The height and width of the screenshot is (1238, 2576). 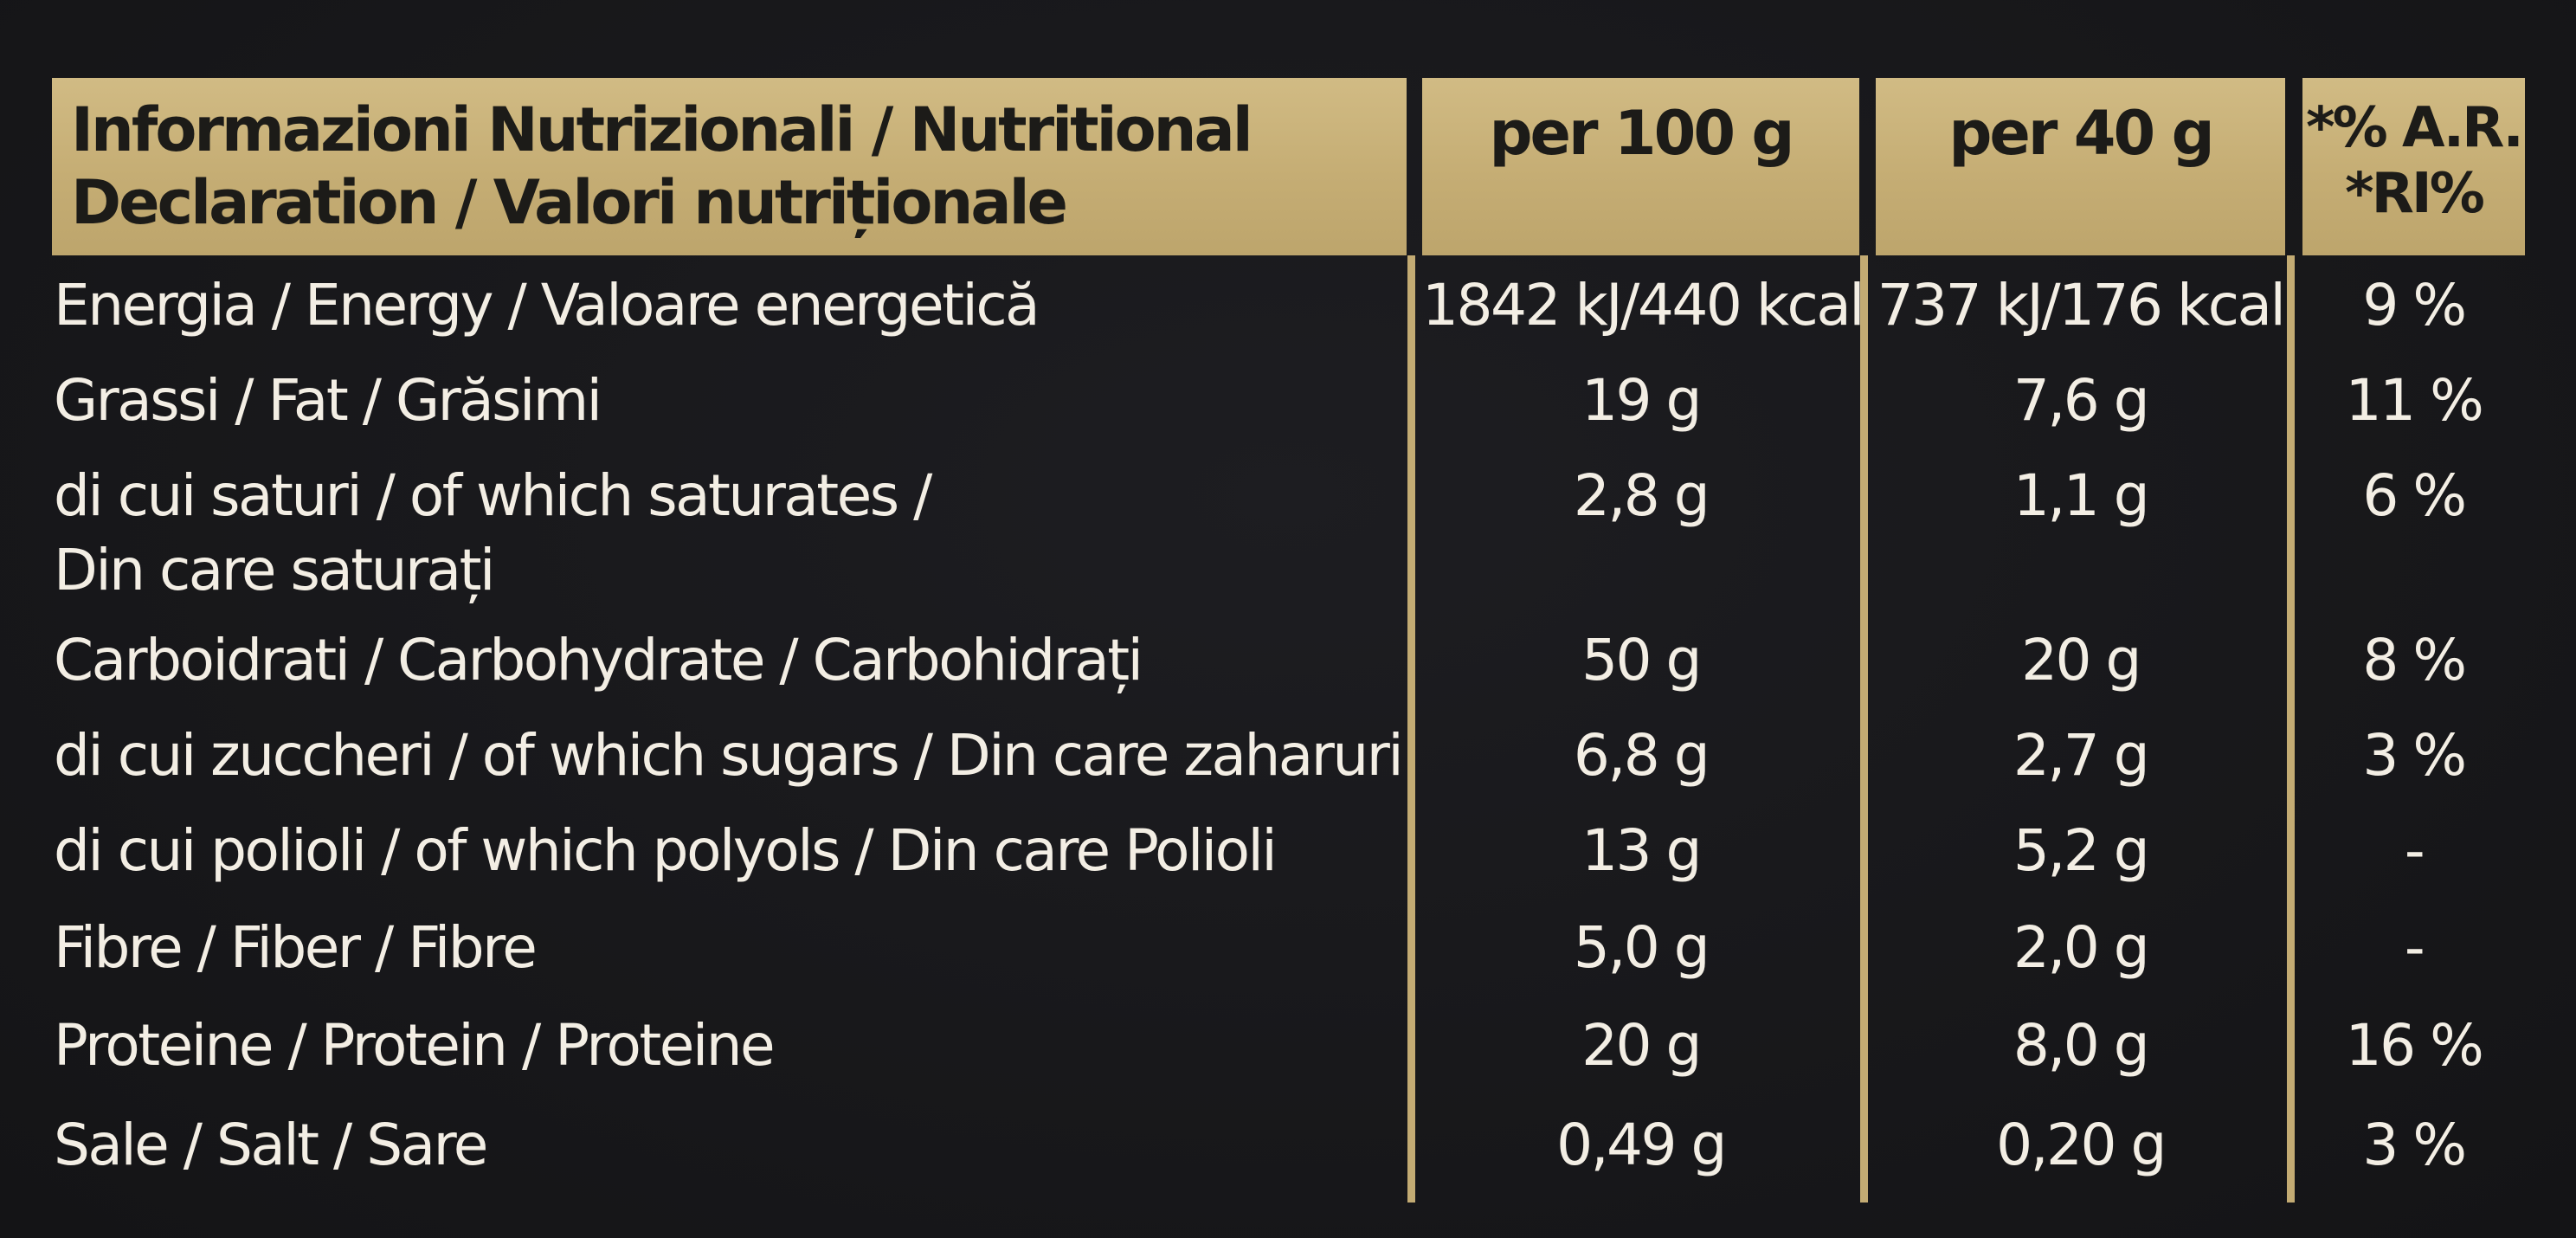 I want to click on value-per-100g: 0,49 g, so click(x=1641, y=1145).